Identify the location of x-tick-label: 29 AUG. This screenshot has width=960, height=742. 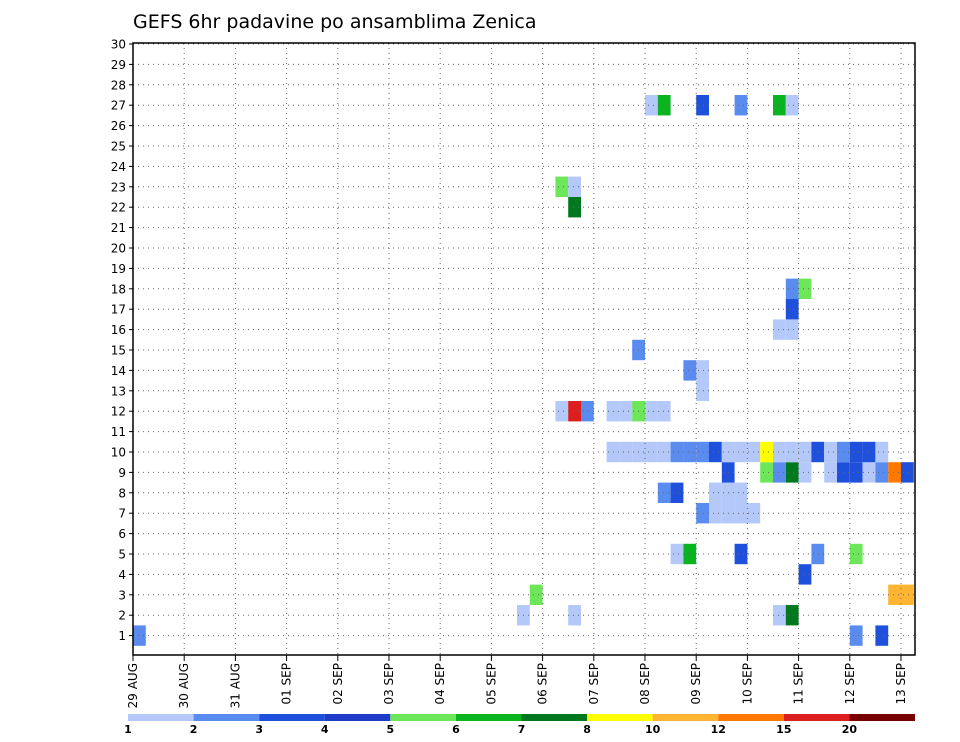
(133, 685).